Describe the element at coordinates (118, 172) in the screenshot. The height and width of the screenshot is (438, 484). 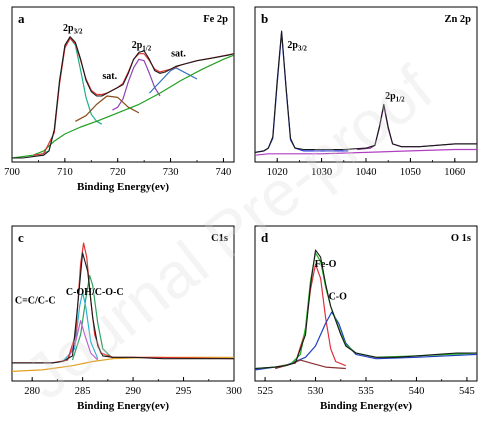
I see `x-tick-label: 720` at that location.